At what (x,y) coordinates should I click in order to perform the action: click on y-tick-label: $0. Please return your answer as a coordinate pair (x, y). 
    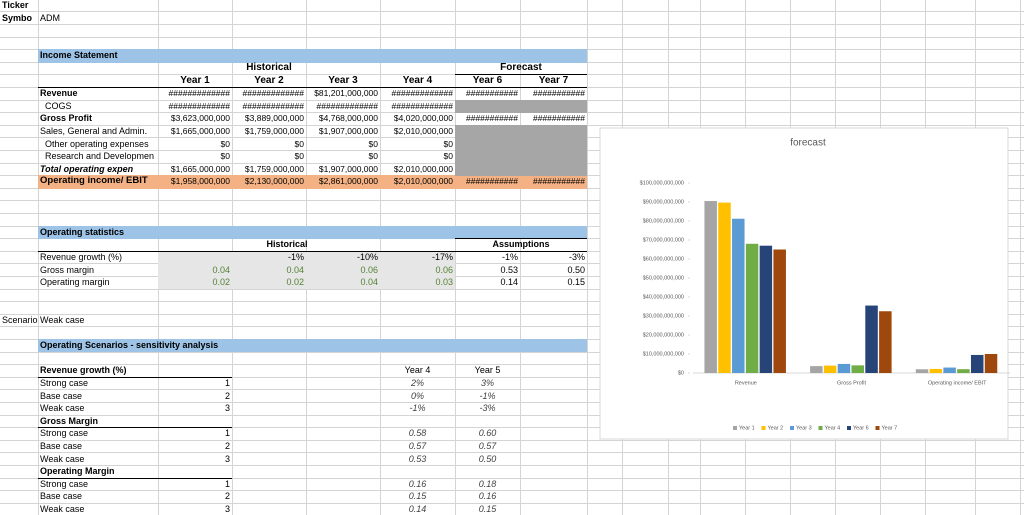
    Looking at the image, I should click on (681, 373).